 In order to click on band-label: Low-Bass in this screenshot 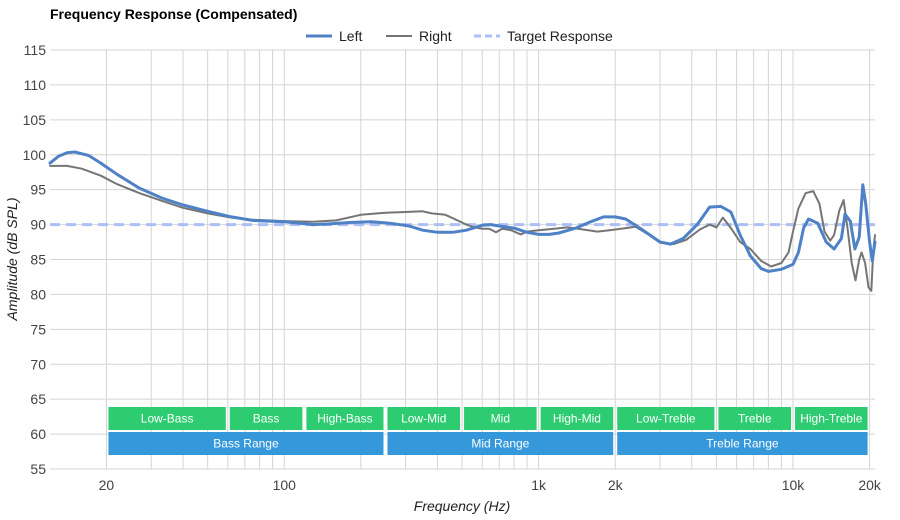, I will do `click(167, 419)`.